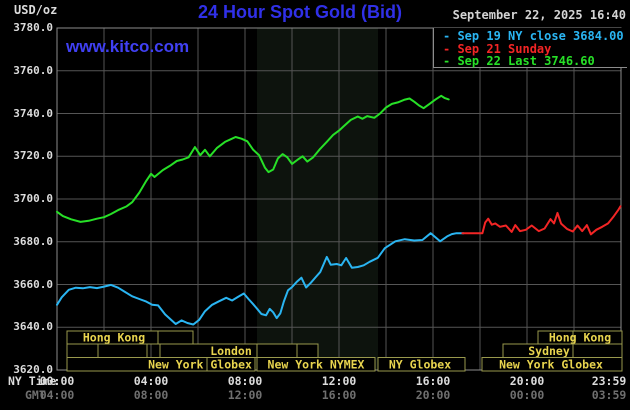  Describe the element at coordinates (151, 395) in the screenshot. I see `x-tick-gmt: 08:00` at that location.